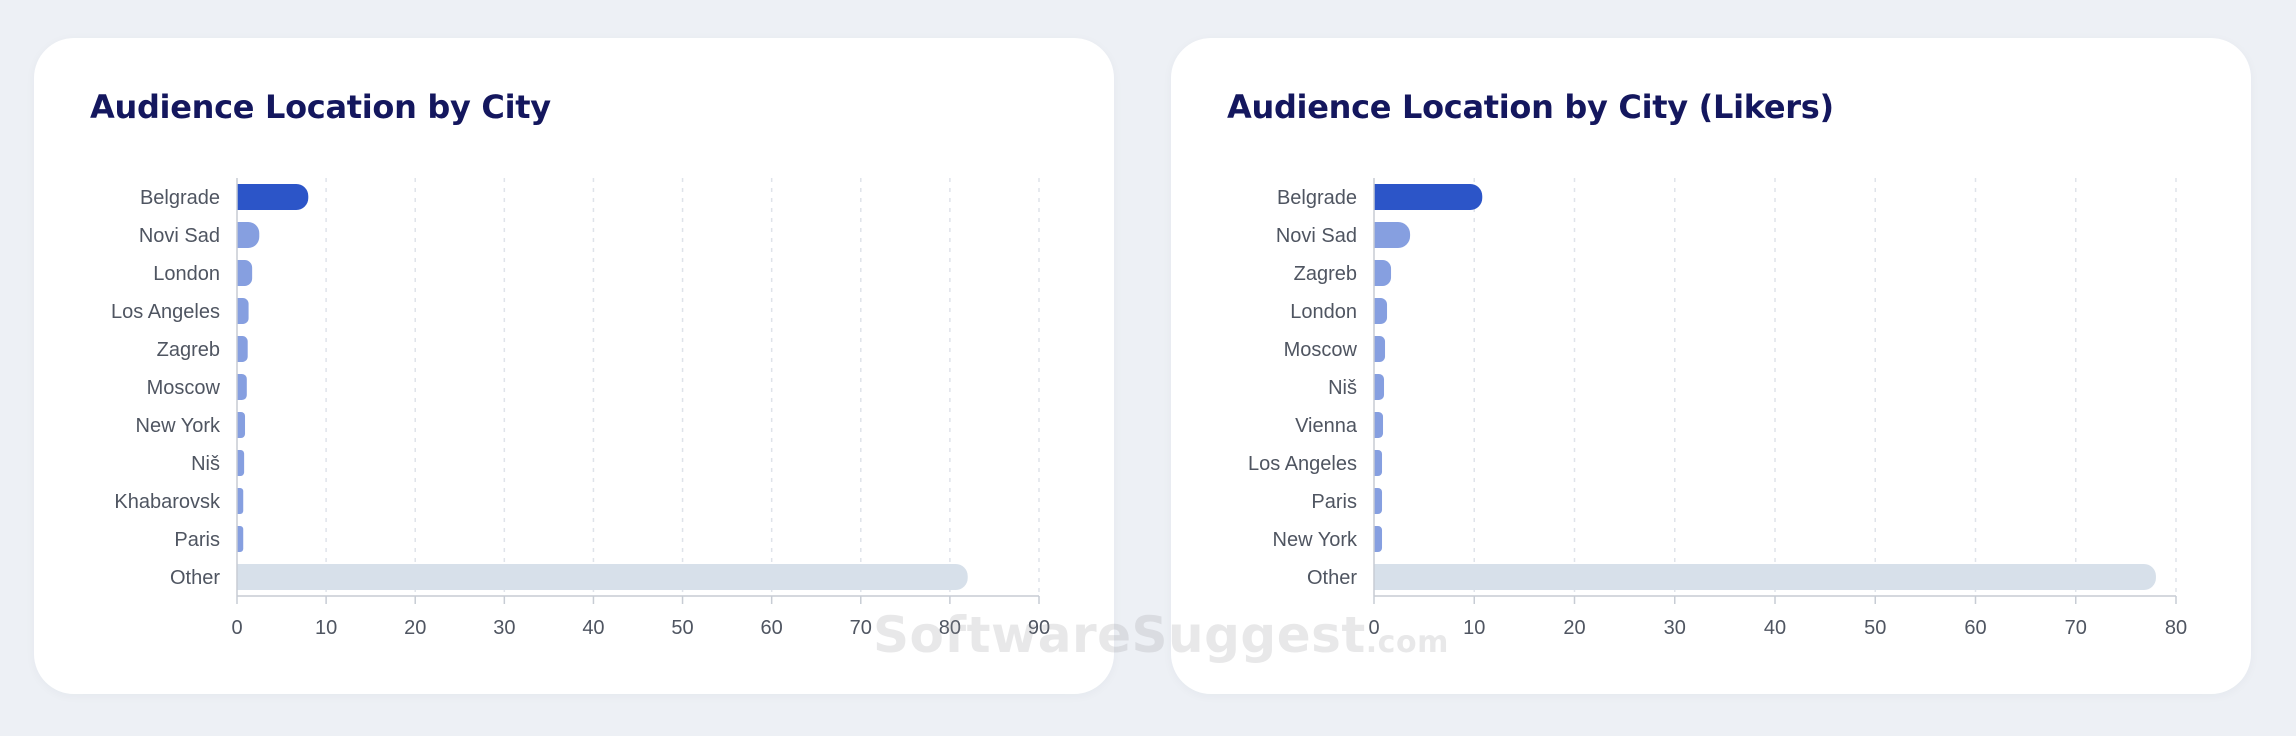 Image resolution: width=2296 pixels, height=736 pixels. What do you see at coordinates (1407, 642) in the screenshot?
I see `watermark-suffix: .com` at bounding box center [1407, 642].